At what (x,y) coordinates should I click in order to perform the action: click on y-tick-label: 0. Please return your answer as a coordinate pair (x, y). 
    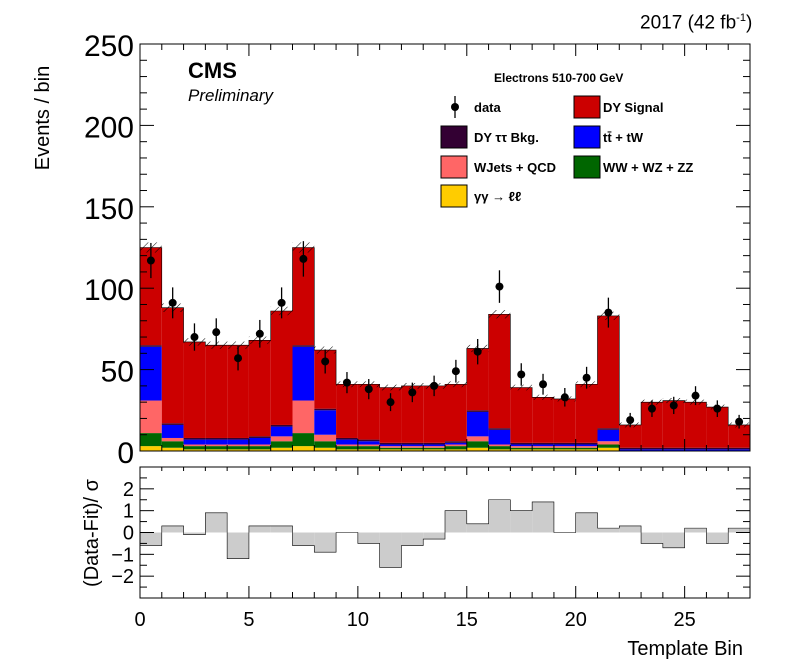
    Looking at the image, I should click on (125, 453).